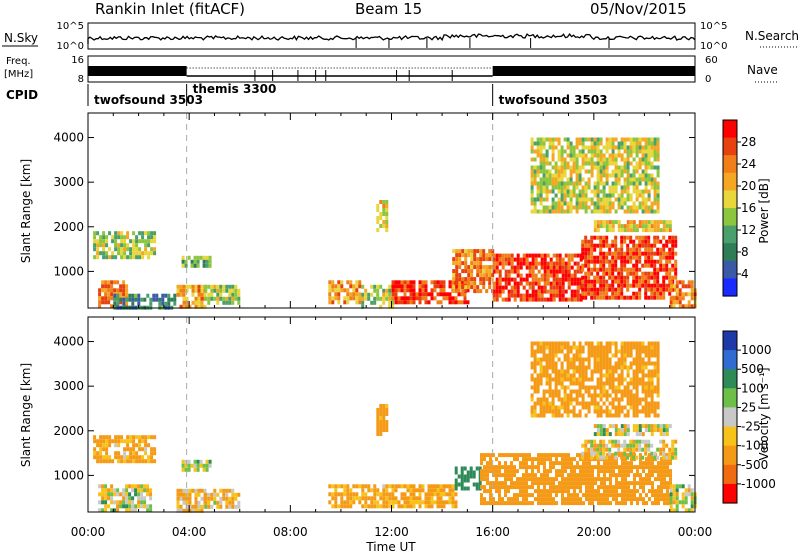 This screenshot has width=800, height=554. I want to click on cpid-label: CPID, so click(22, 95).